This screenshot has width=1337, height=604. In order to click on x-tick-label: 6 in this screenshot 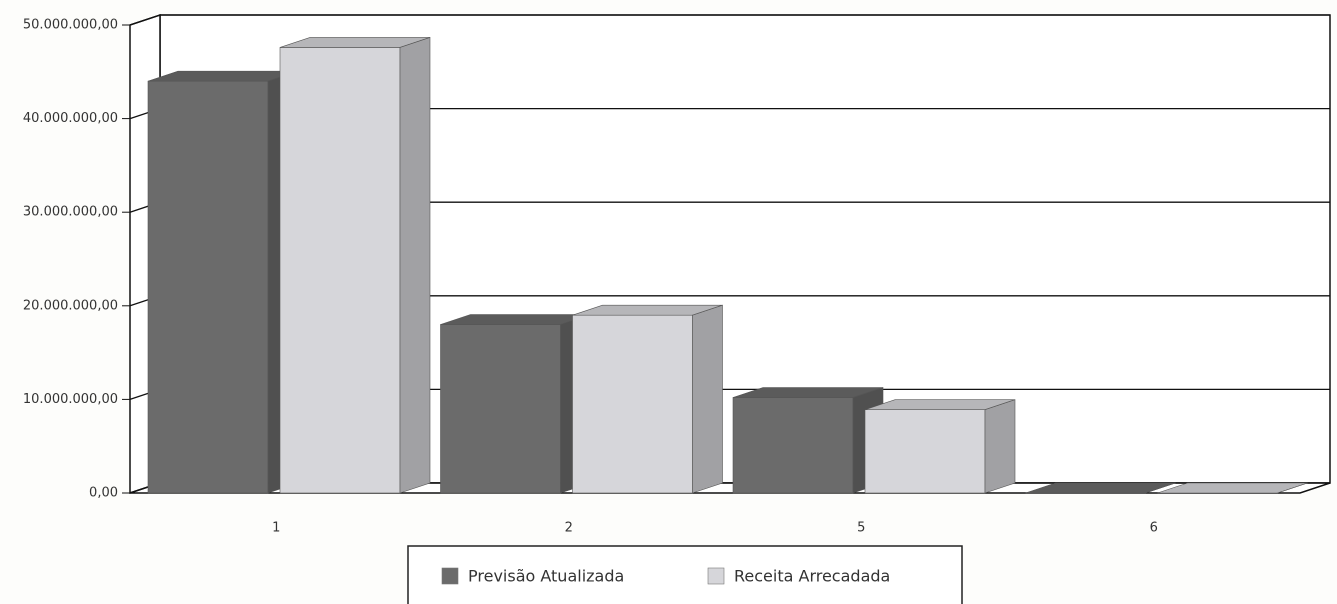, I will do `click(1154, 528)`.